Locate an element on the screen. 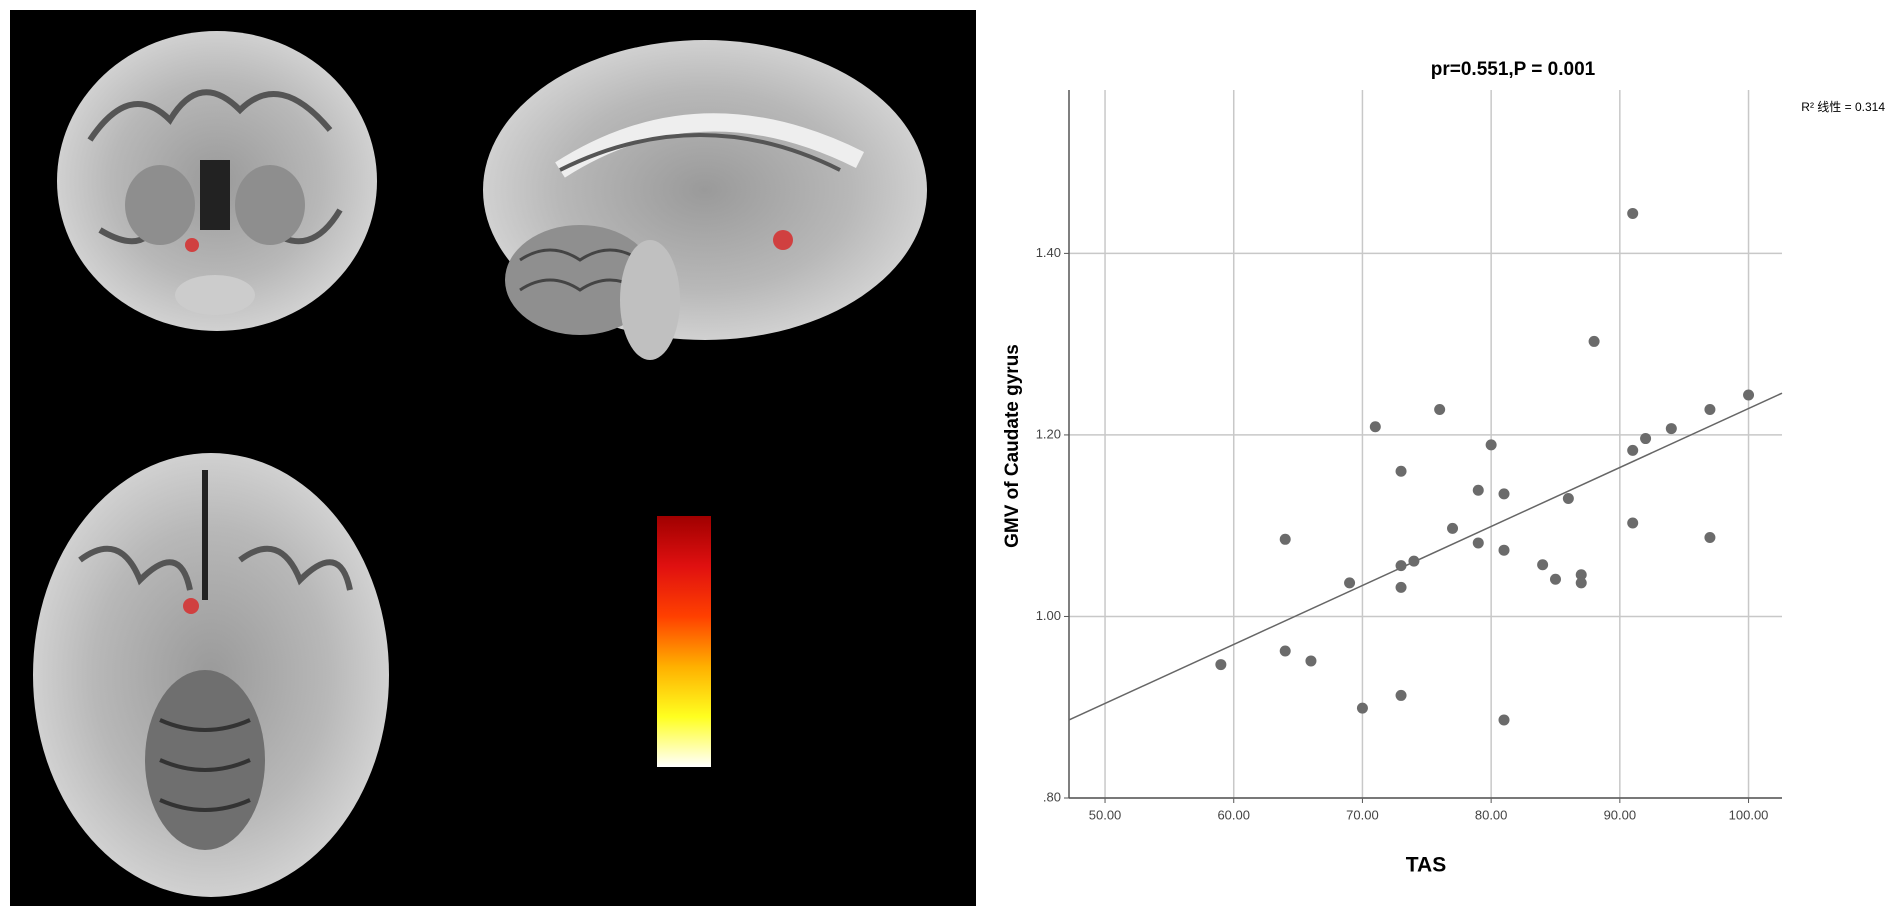 Image resolution: width=1890 pixels, height=917 pixels. x-tick-label: 70.00 is located at coordinates (1362, 814).